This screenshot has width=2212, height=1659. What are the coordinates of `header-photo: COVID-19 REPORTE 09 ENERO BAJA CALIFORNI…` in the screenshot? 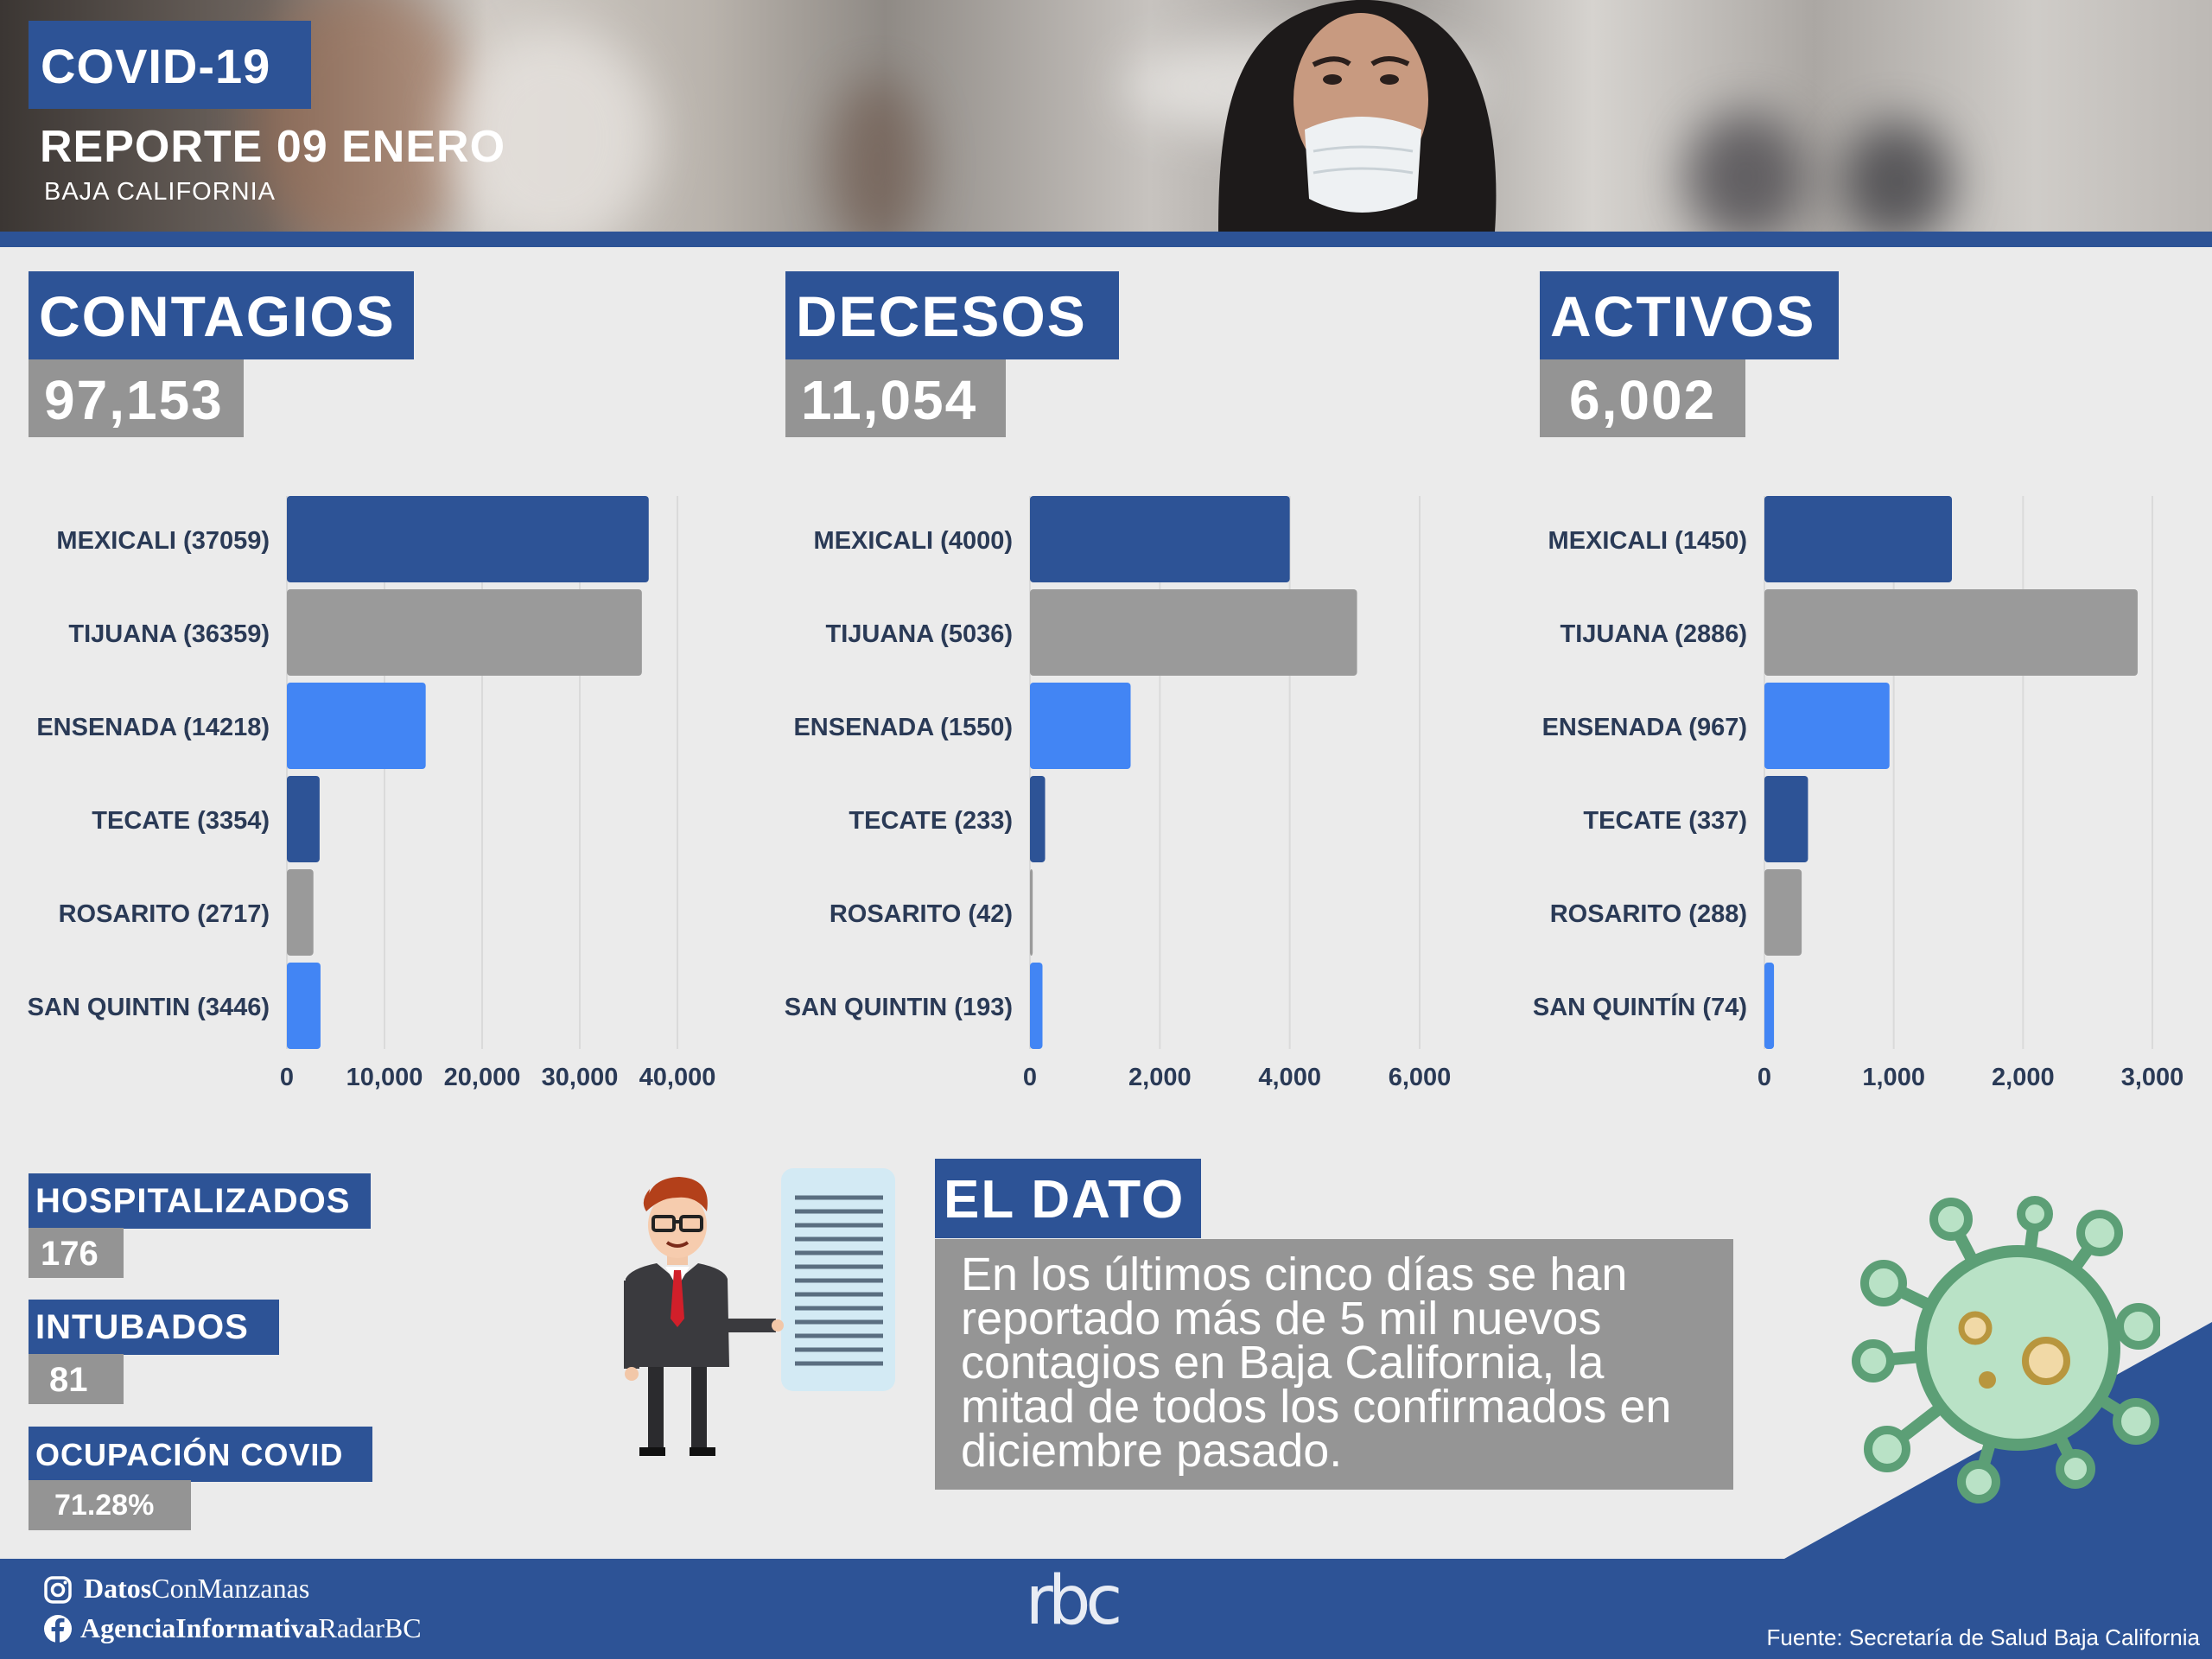 It's located at (1106, 116).